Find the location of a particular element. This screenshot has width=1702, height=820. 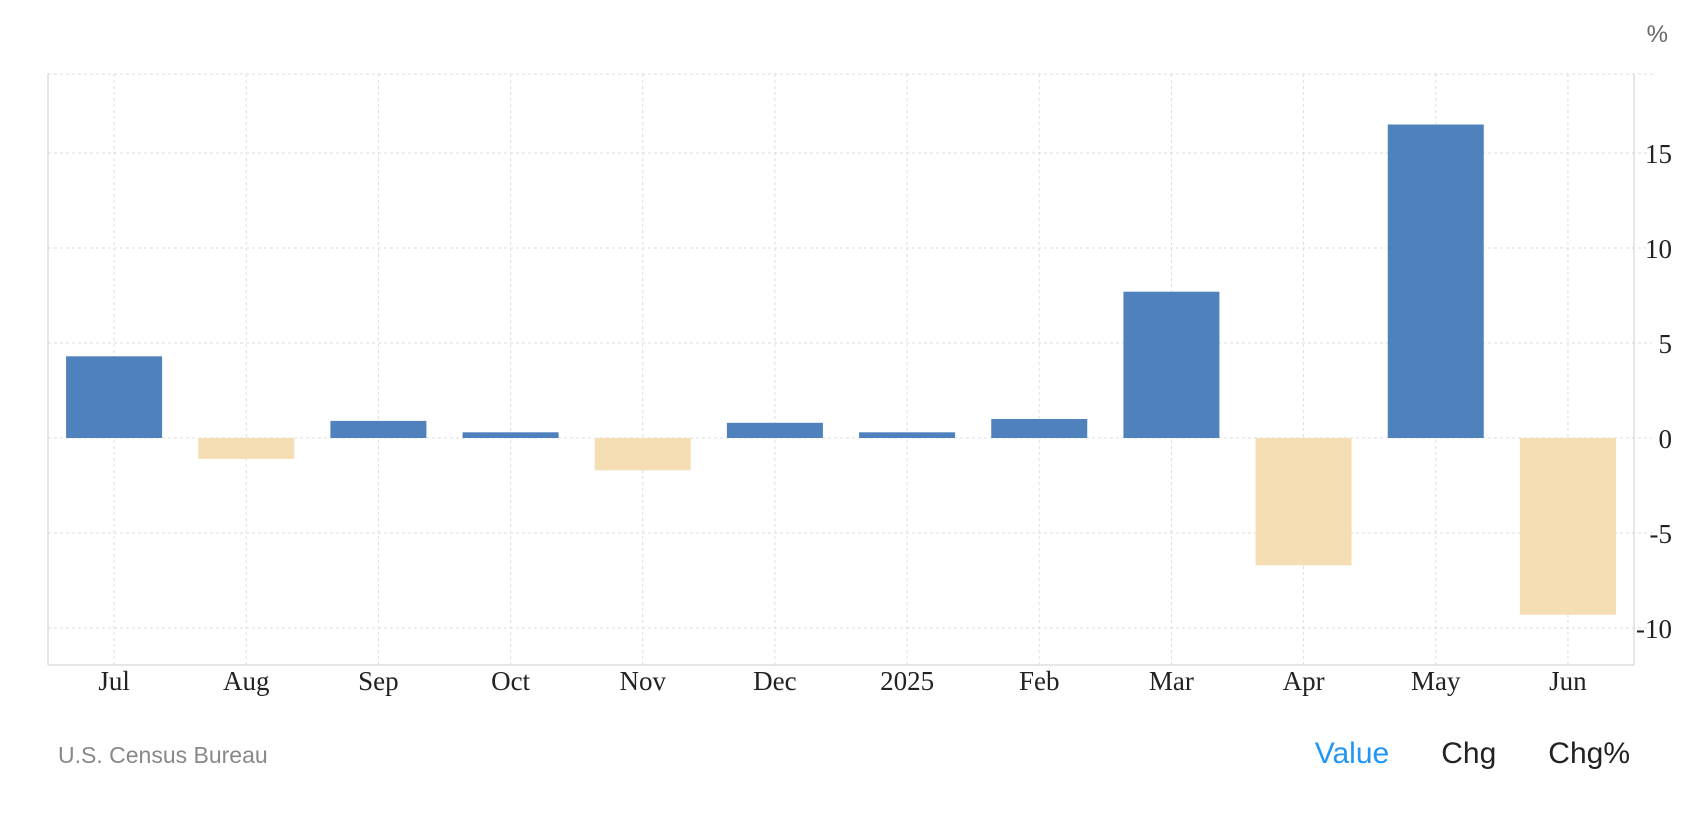

y-tick-label: 10 is located at coordinates (1658, 249).